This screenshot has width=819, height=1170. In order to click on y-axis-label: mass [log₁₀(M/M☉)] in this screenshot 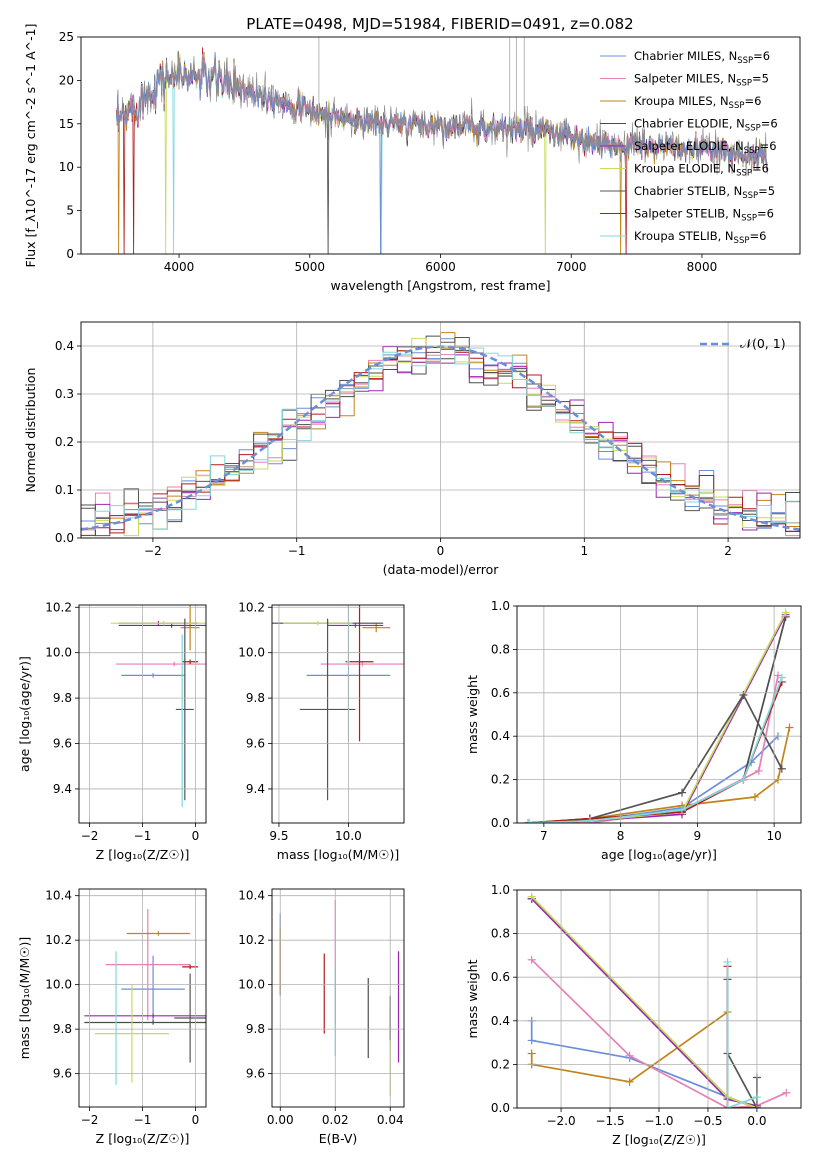, I will do `click(24, 998)`.